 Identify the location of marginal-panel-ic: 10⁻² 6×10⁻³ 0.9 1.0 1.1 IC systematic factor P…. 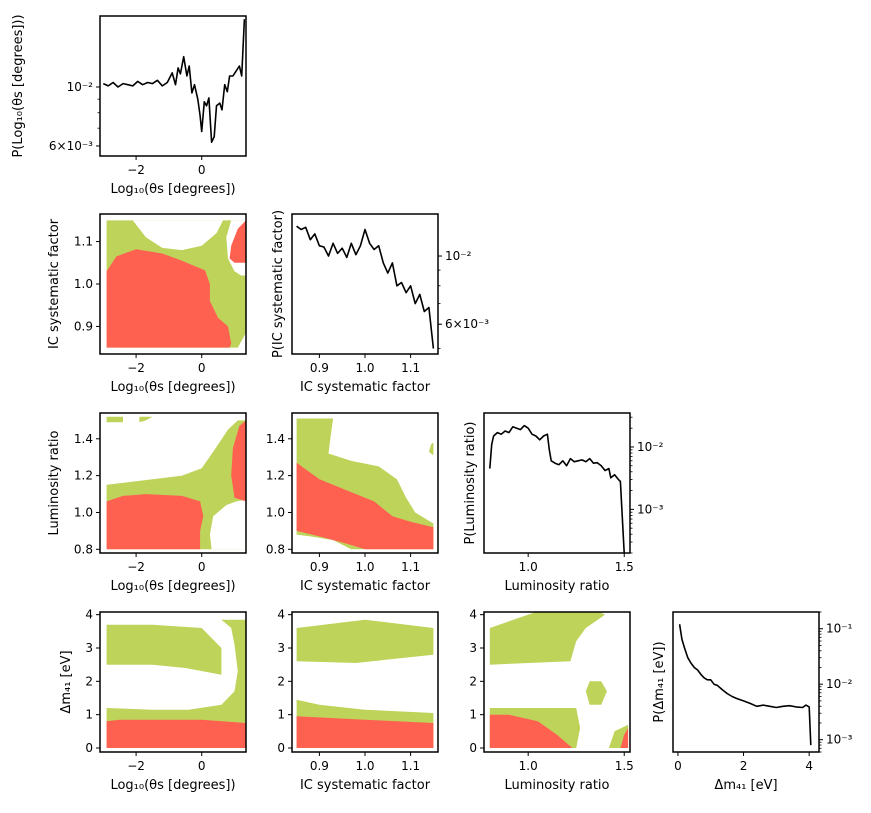
(380, 302).